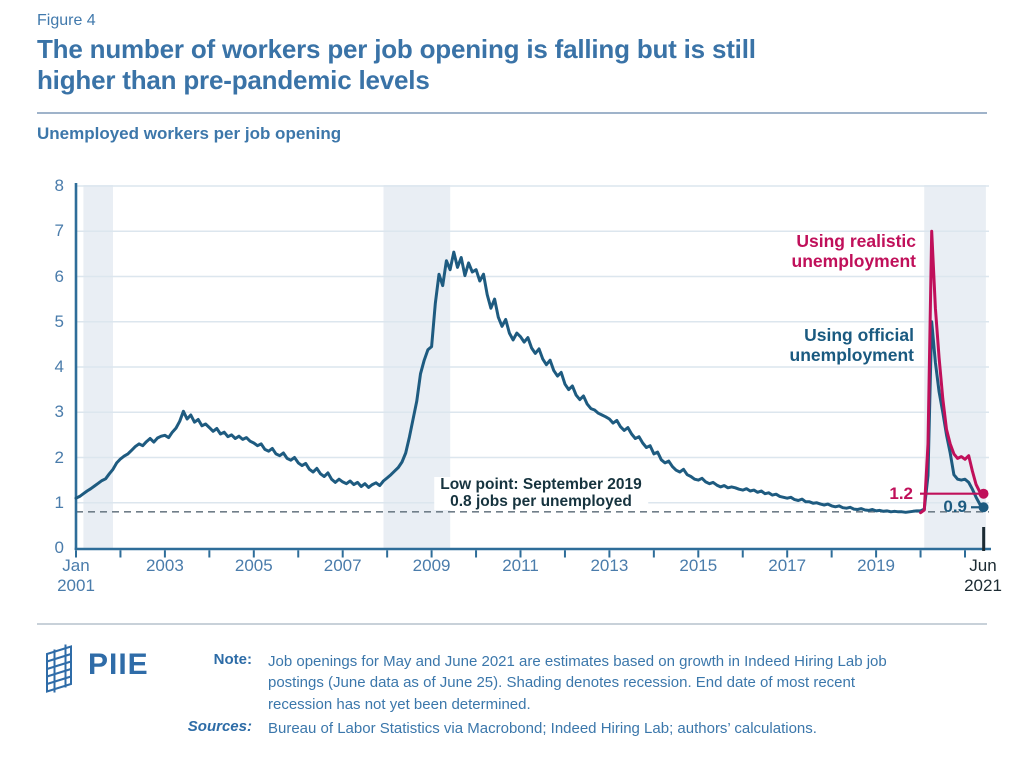  Describe the element at coordinates (512, 113) in the screenshot. I see `header-divider` at that location.